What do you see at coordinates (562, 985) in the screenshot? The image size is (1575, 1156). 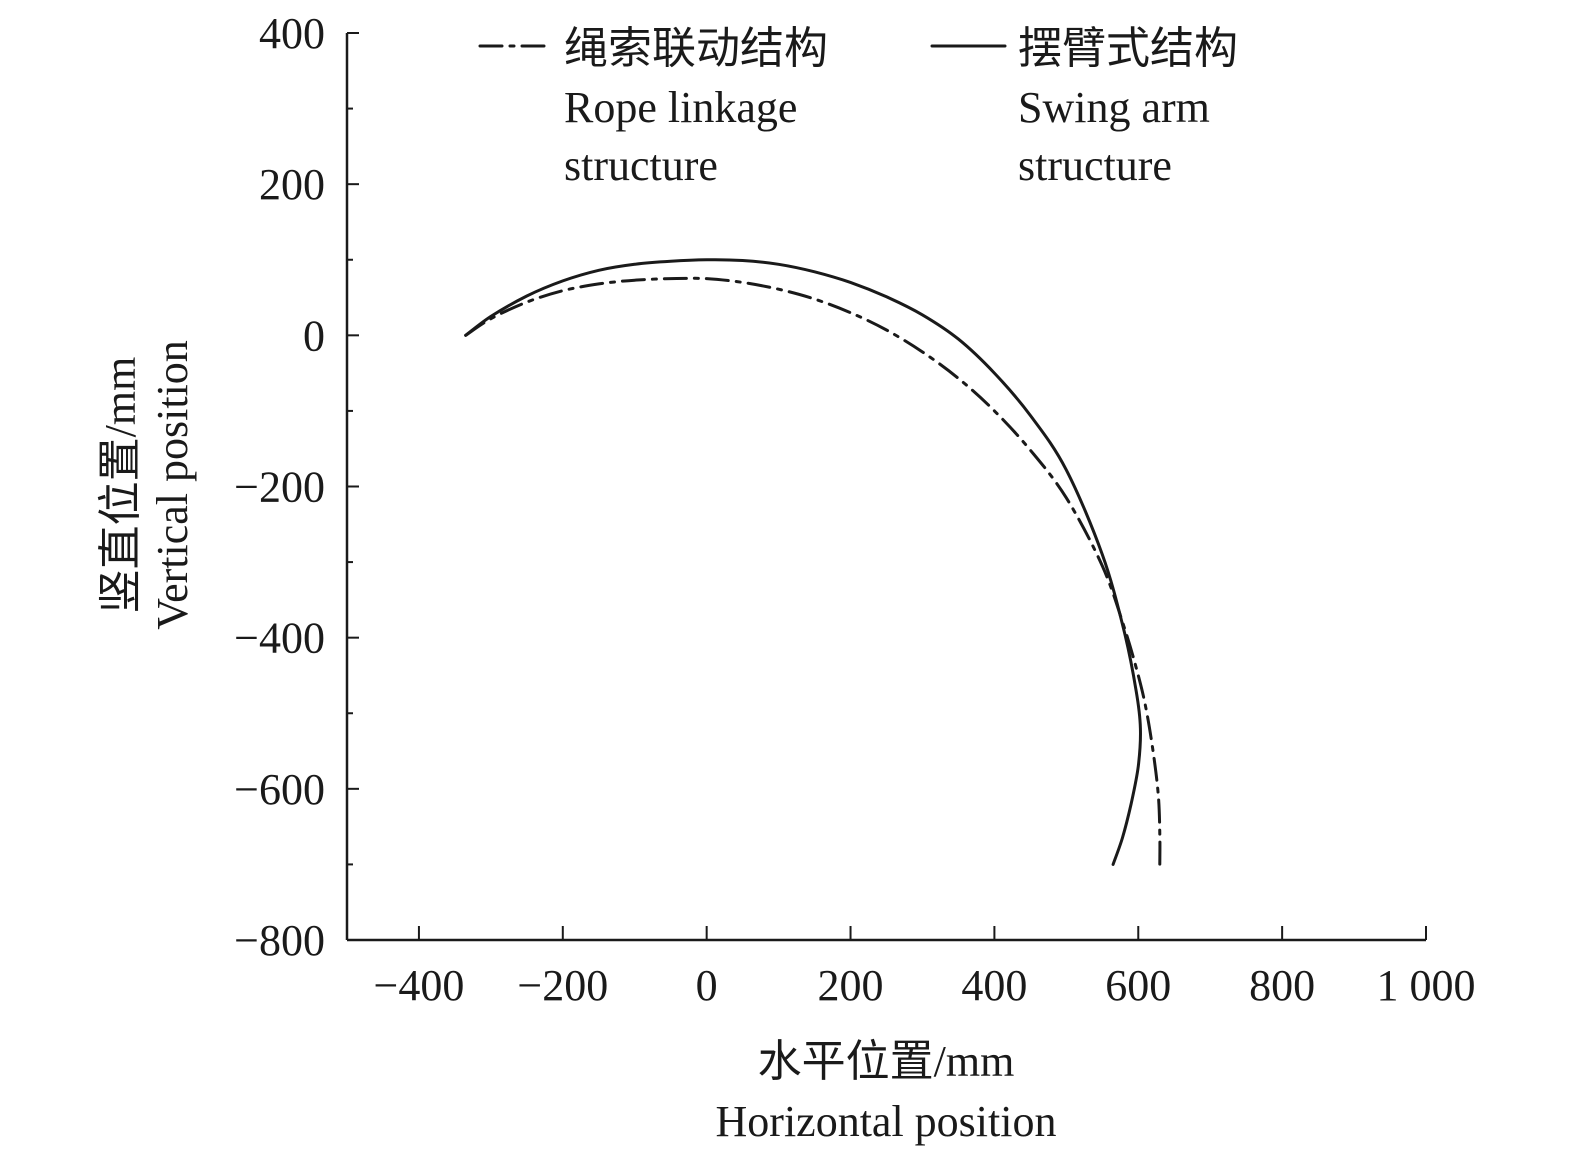 I see `x-tick-label: −200` at bounding box center [562, 985].